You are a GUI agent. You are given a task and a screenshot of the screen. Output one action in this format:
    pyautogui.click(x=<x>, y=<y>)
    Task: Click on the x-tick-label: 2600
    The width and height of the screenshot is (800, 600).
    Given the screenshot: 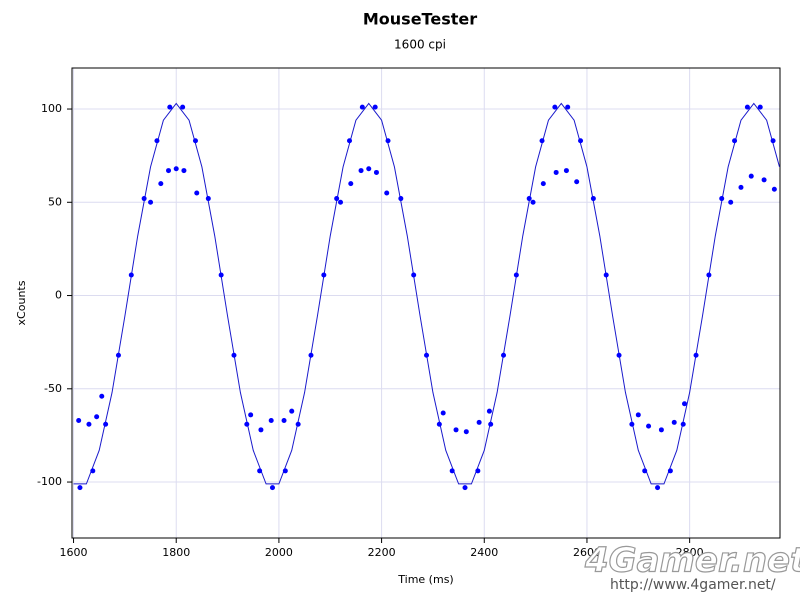 What is the action you would take?
    pyautogui.click(x=587, y=552)
    